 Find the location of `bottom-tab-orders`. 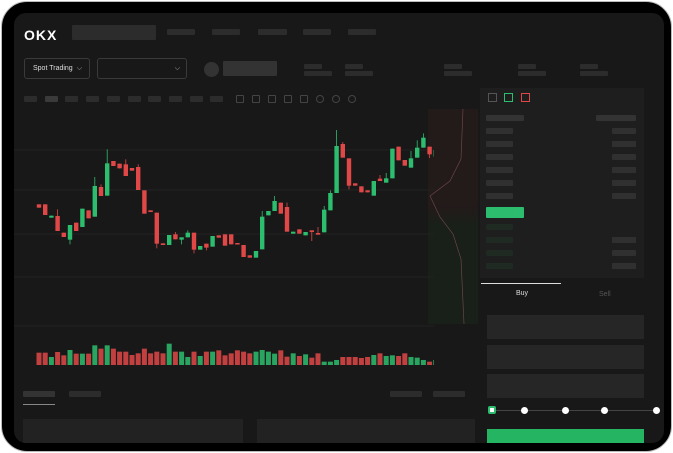

bottom-tab-orders is located at coordinates (39, 394).